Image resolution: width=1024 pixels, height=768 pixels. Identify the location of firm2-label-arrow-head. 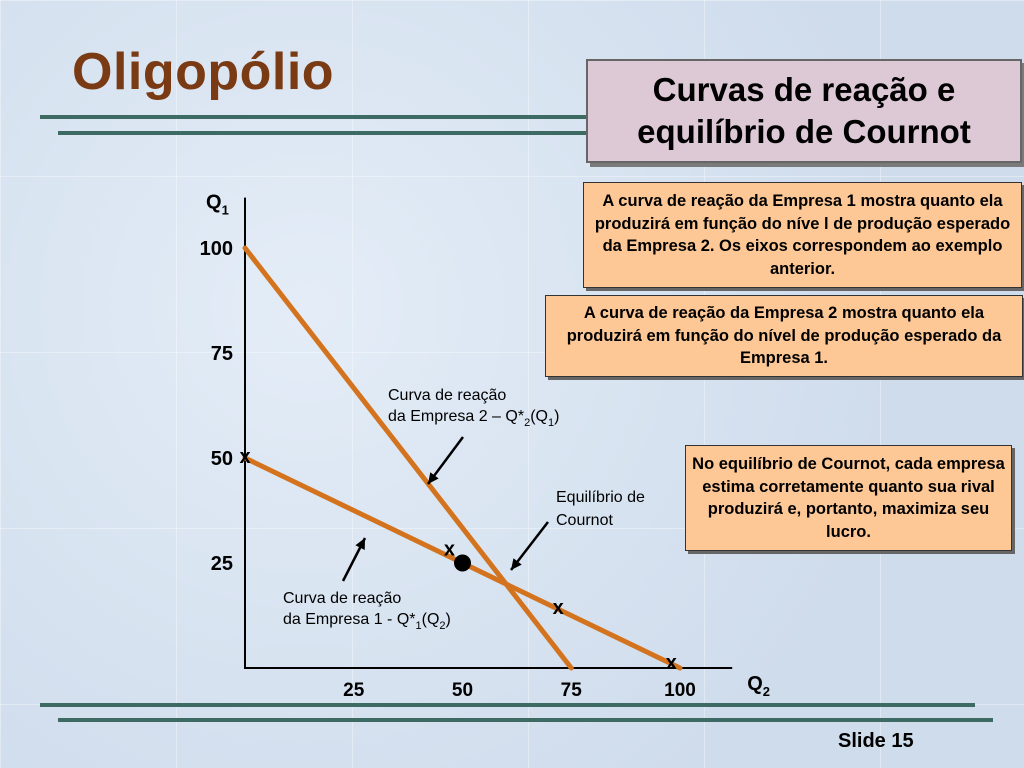
(433, 478).